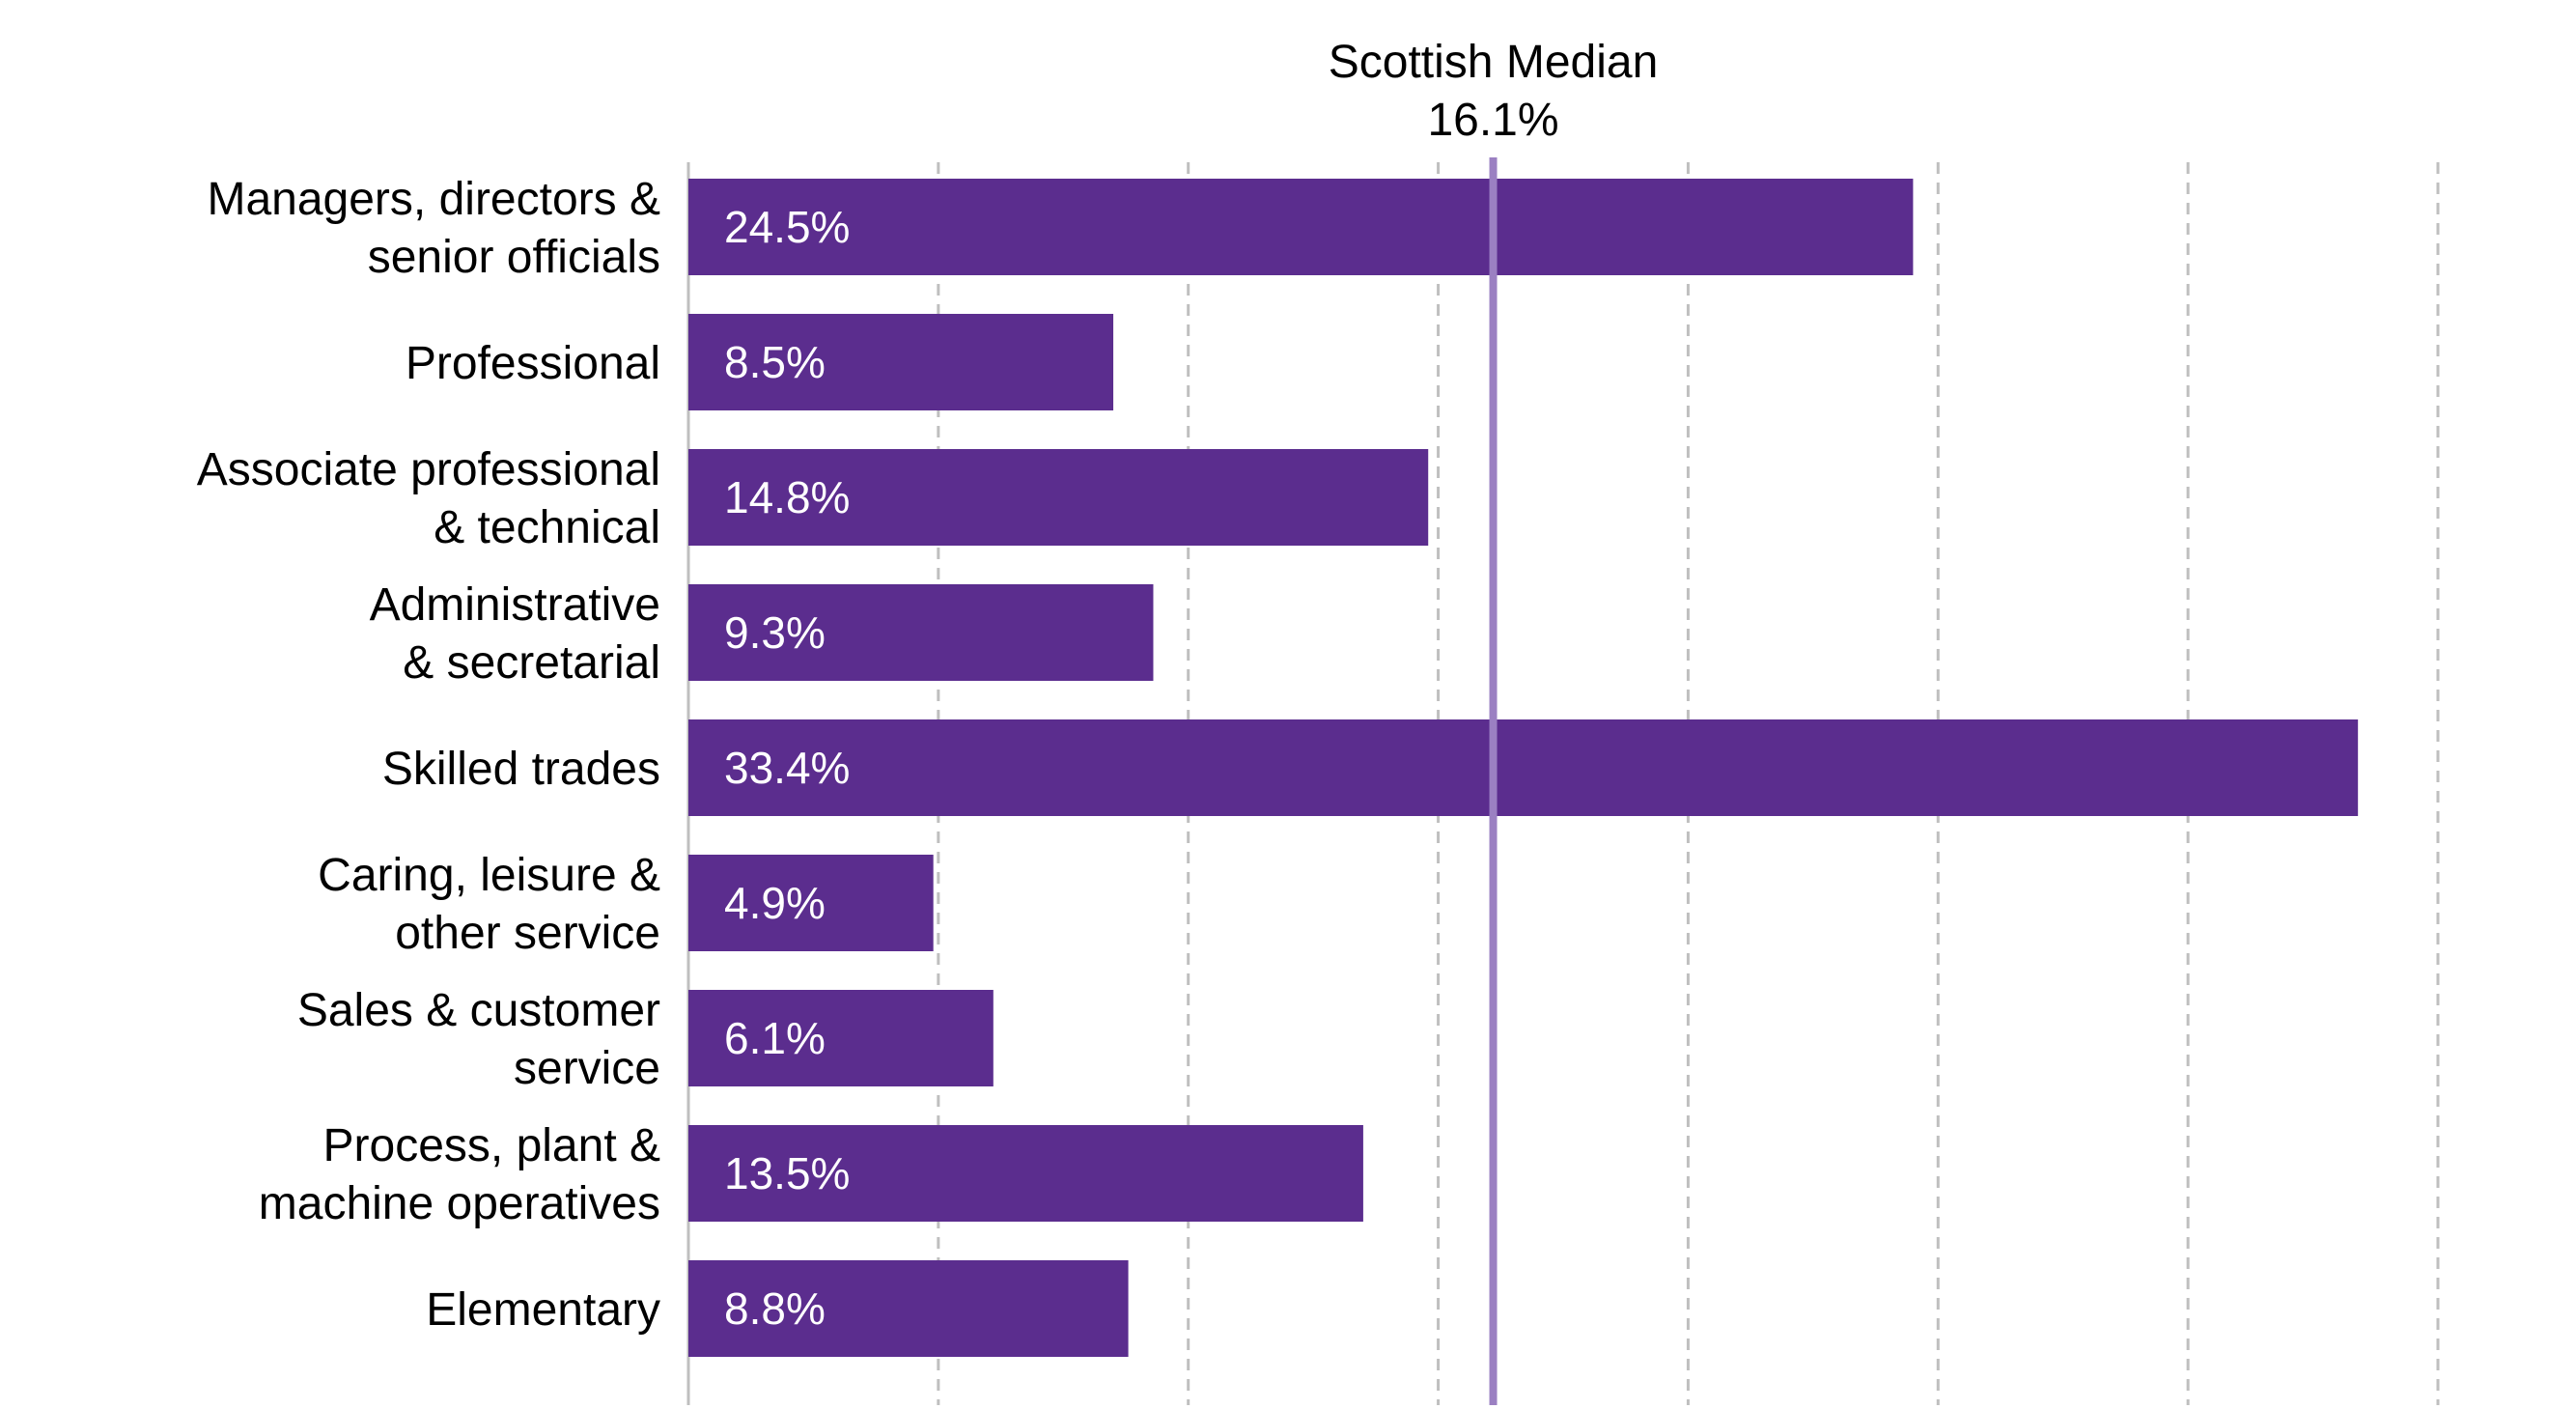 This screenshot has width=2576, height=1409. I want to click on category-label: Skilled trades, so click(521, 769).